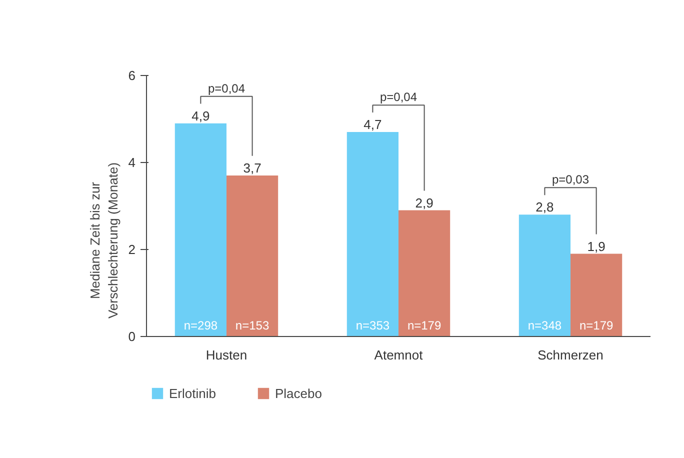  Describe the element at coordinates (252, 168) in the screenshot. I see `data-label: 3,7` at that location.